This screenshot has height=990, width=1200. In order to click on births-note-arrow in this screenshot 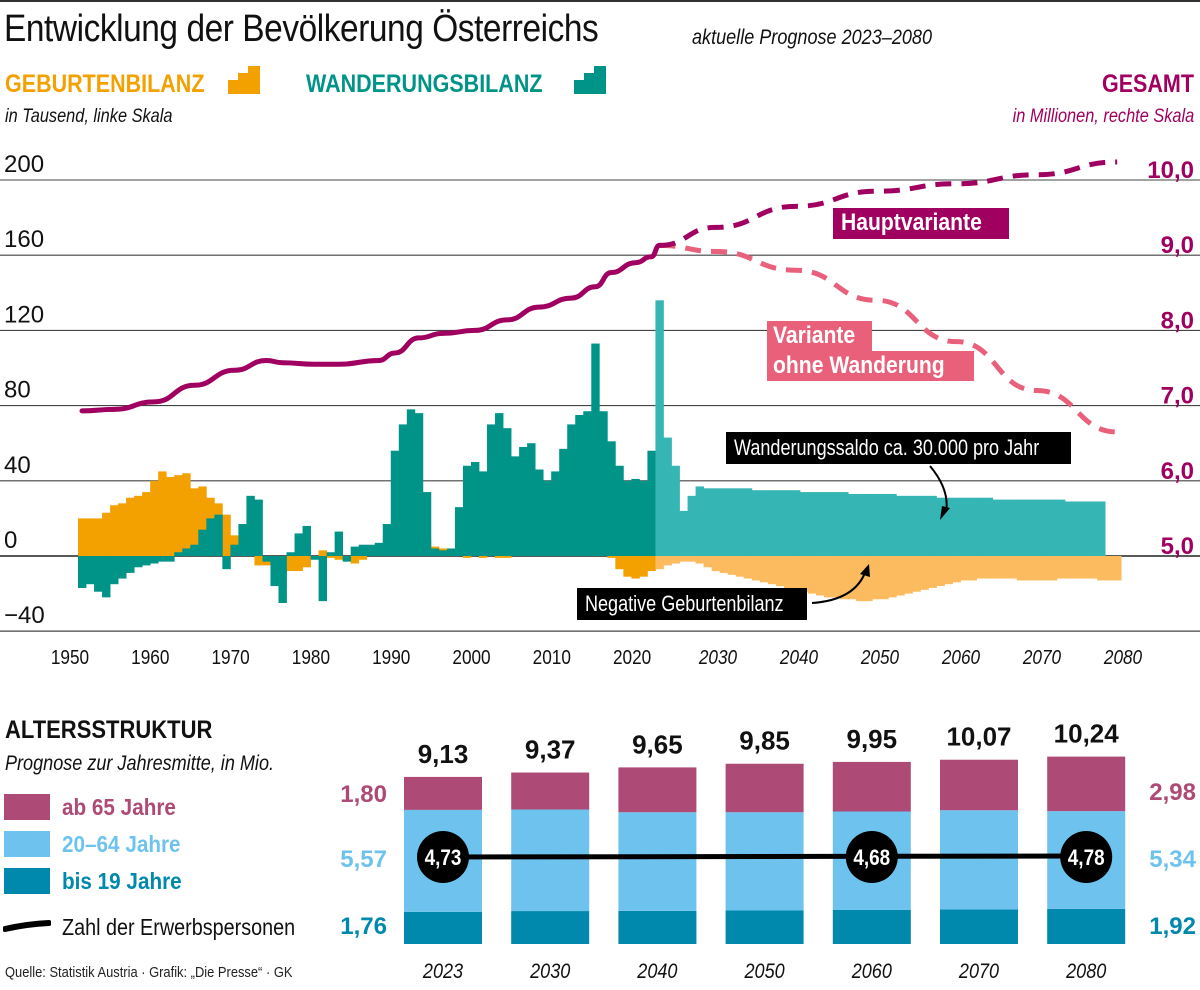, I will do `click(839, 586)`.